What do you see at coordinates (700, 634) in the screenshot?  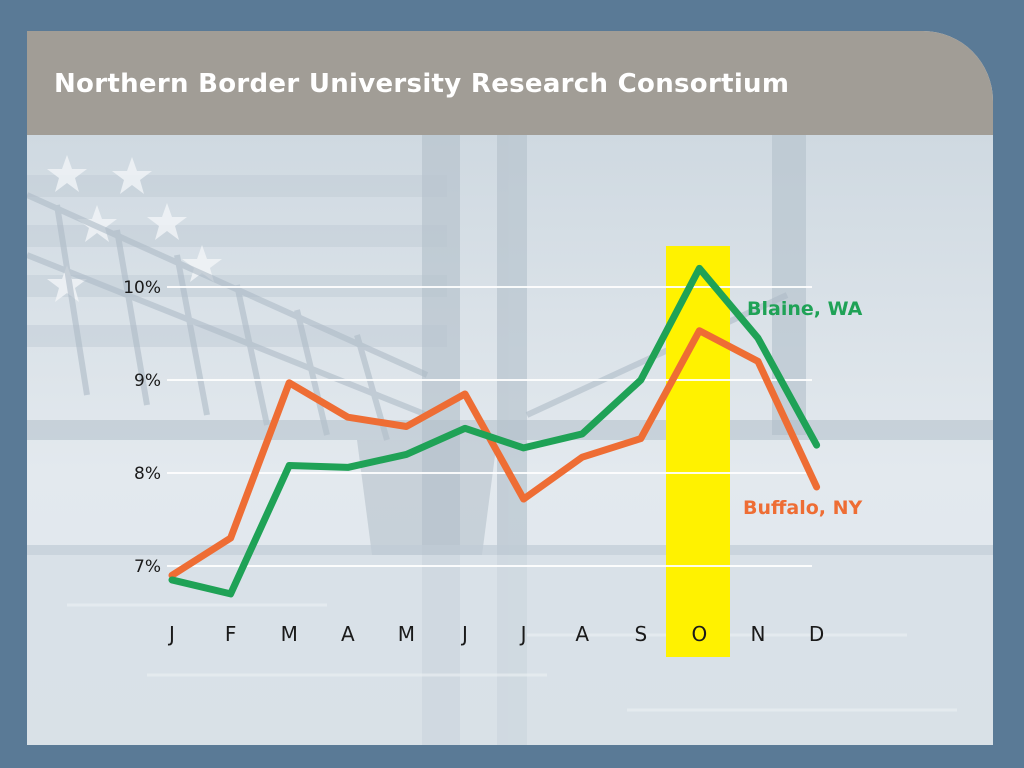 I see `x-tick-label: O` at bounding box center [700, 634].